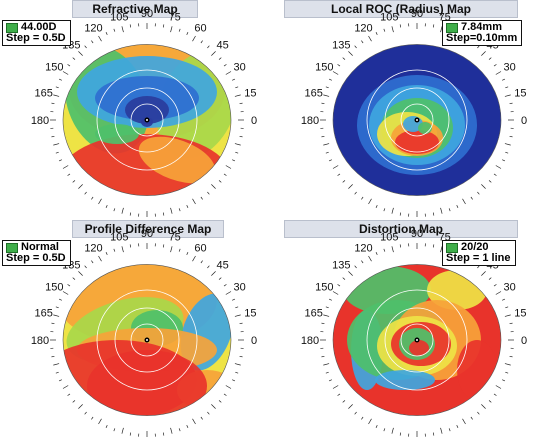 The image size is (539, 439). I want to click on angle-label: 150, so click(54, 288).